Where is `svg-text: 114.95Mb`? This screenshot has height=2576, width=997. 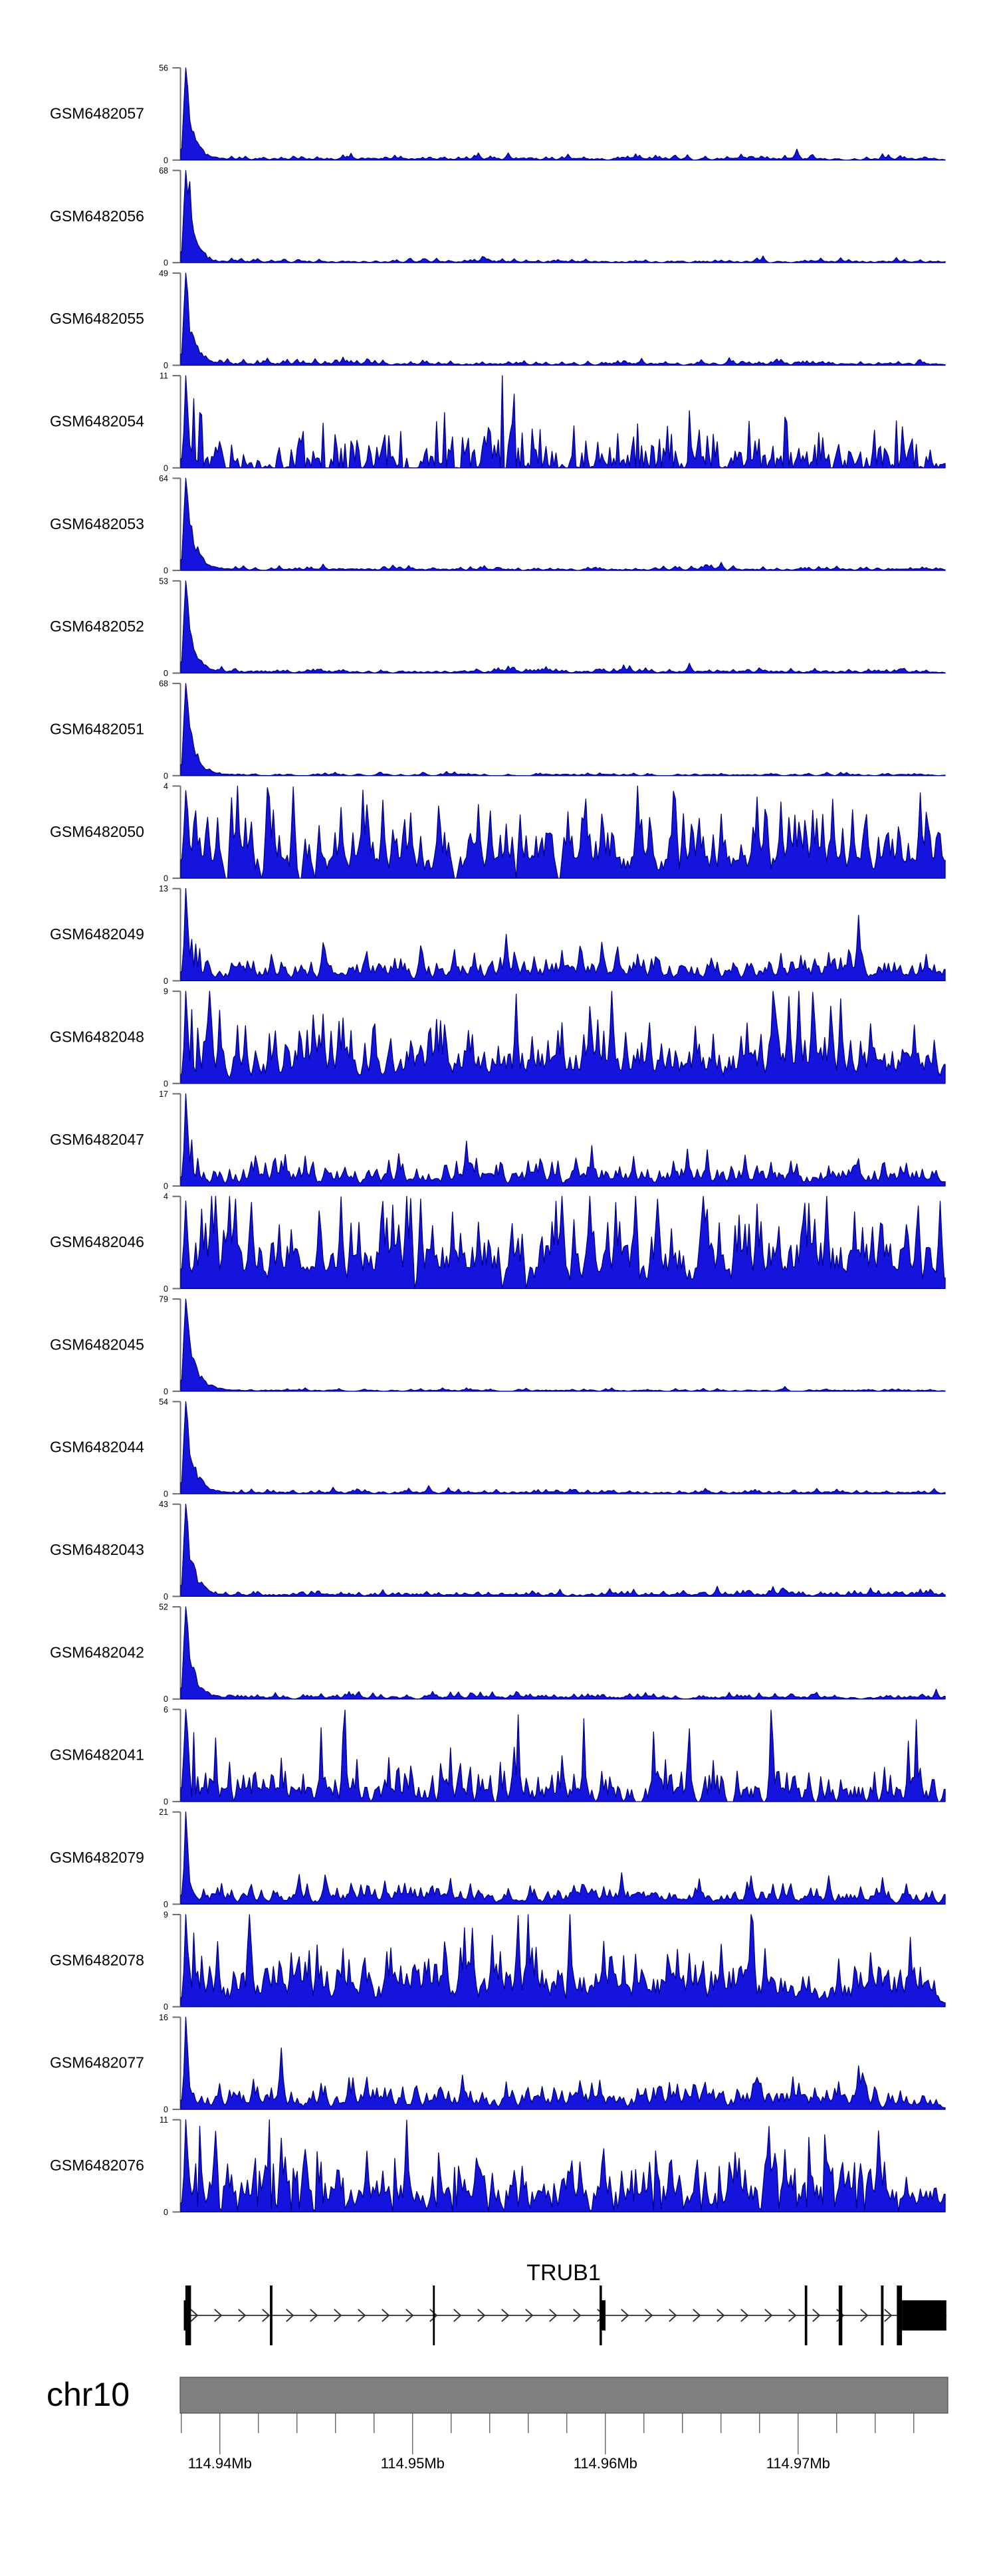 svg-text: 114.95Mb is located at coordinates (413, 2463).